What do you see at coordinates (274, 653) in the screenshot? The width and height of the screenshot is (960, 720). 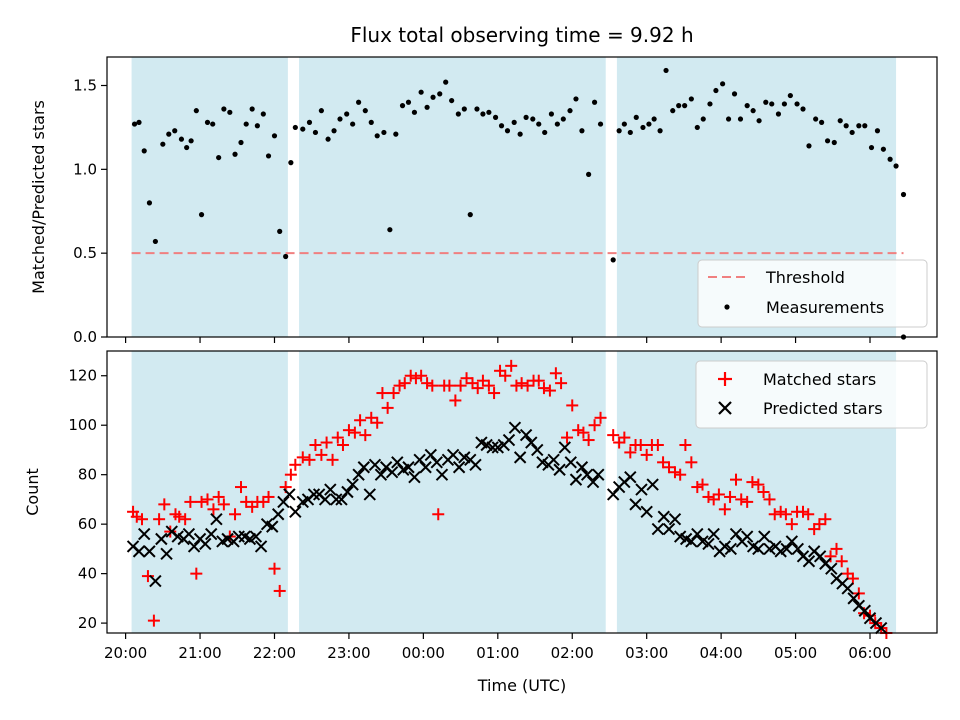 I see `x-tick-label: 22:00` at bounding box center [274, 653].